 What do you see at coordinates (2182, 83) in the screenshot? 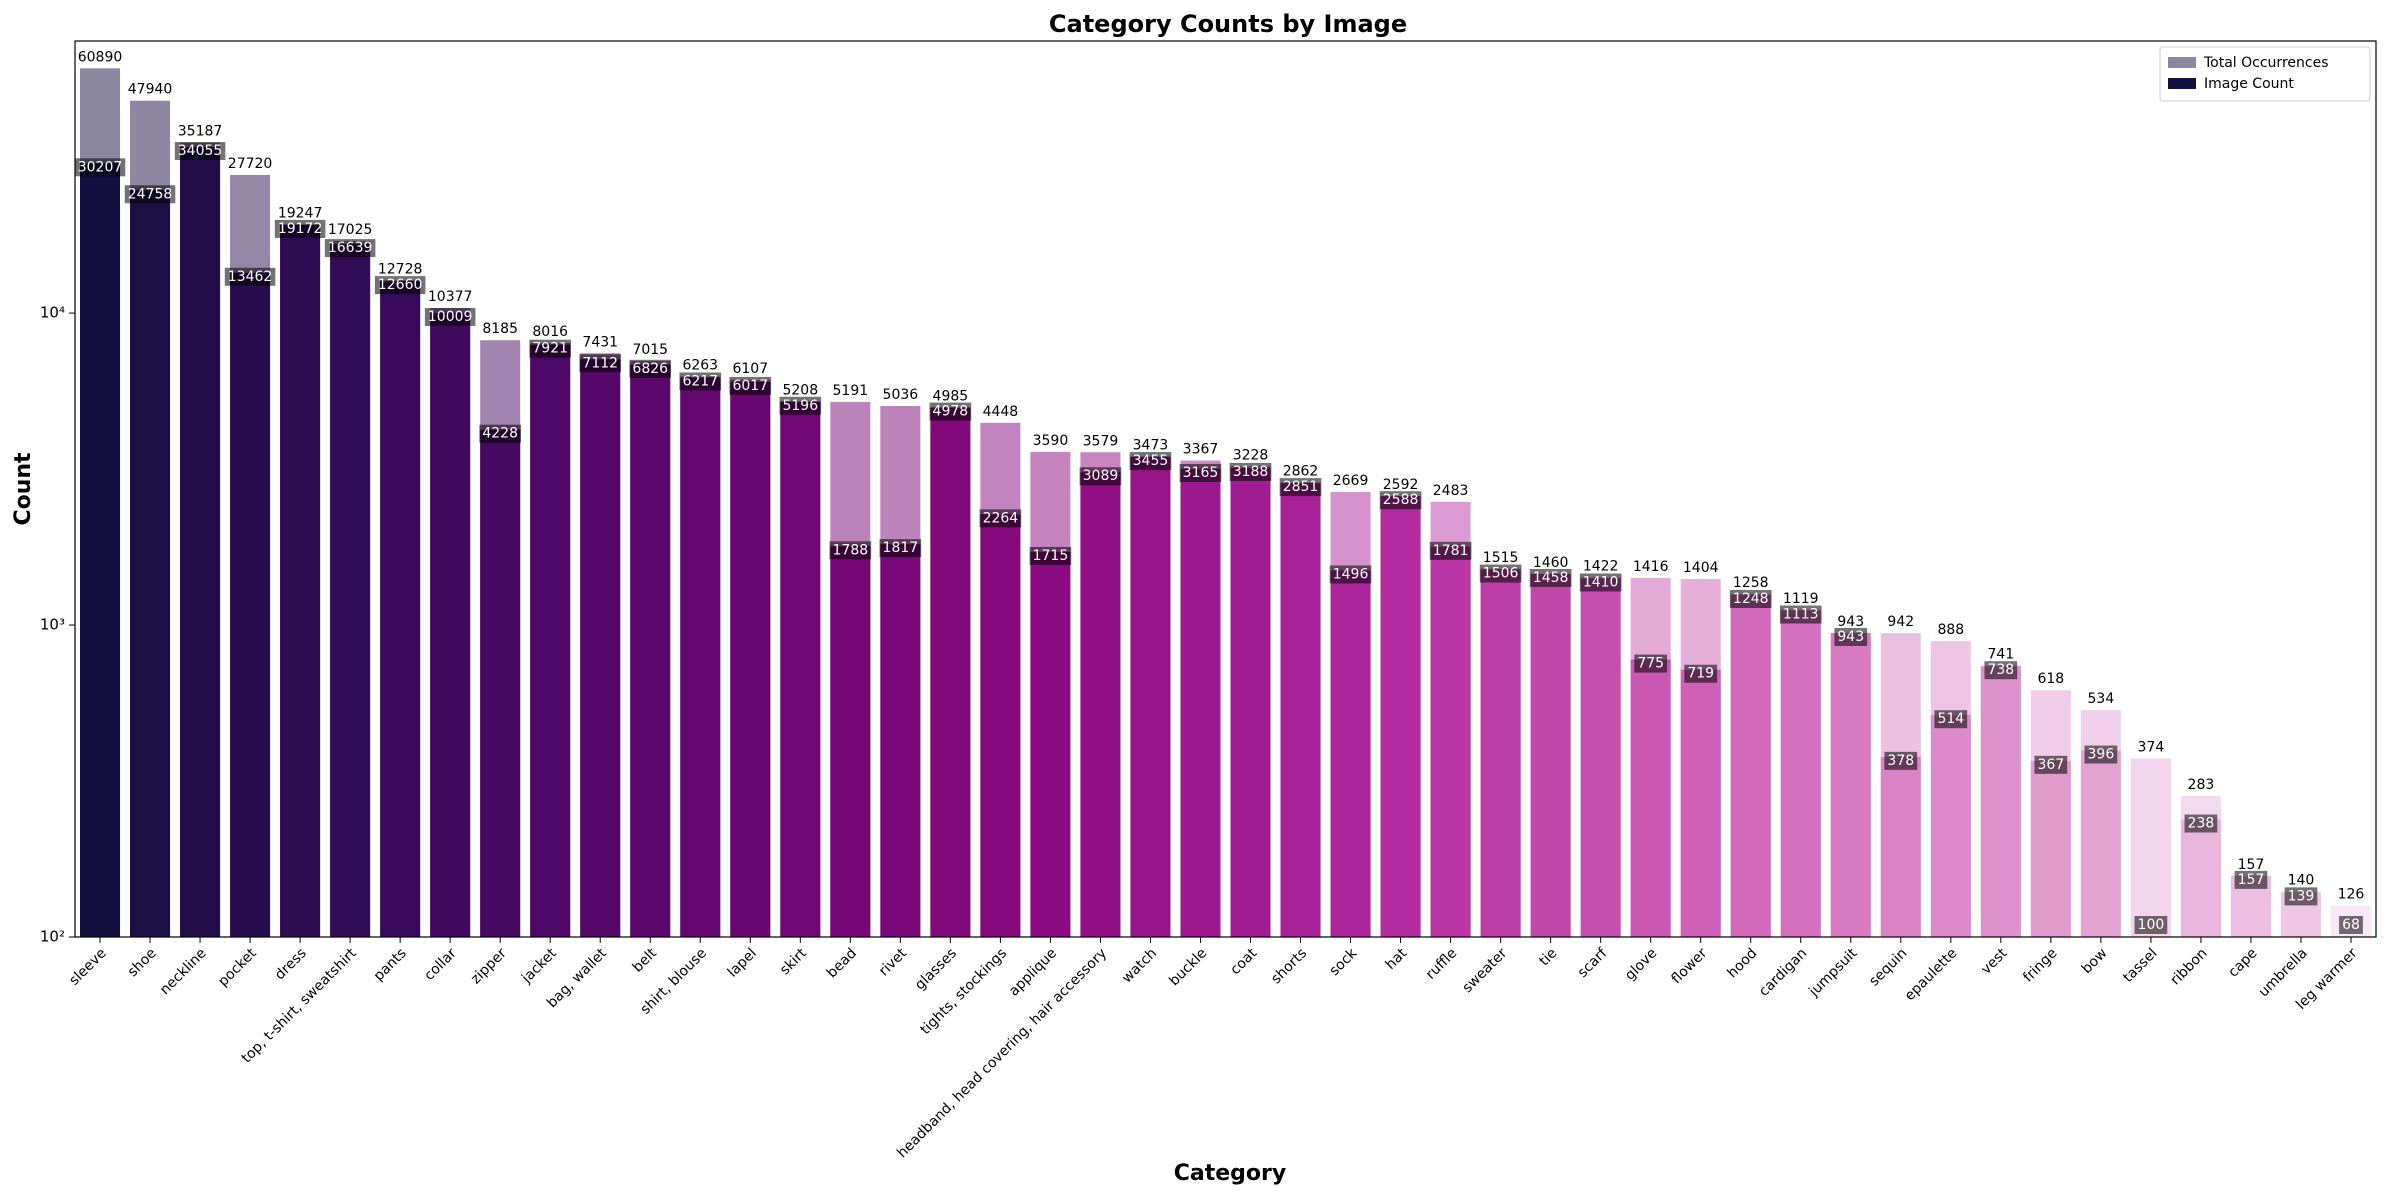
I see `legend-swatch` at bounding box center [2182, 83].